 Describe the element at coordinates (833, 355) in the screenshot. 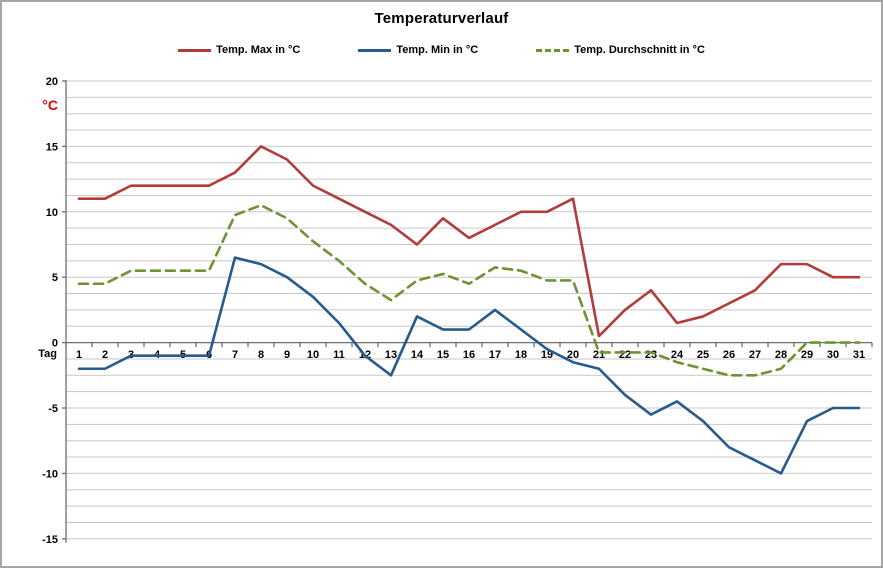

I see `x-tick-label: 30` at that location.